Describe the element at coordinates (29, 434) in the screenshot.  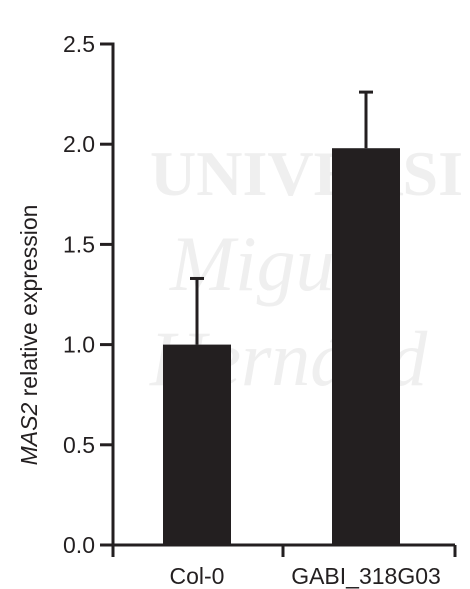
I see `y-axis-title-gene: MAS2` at that location.